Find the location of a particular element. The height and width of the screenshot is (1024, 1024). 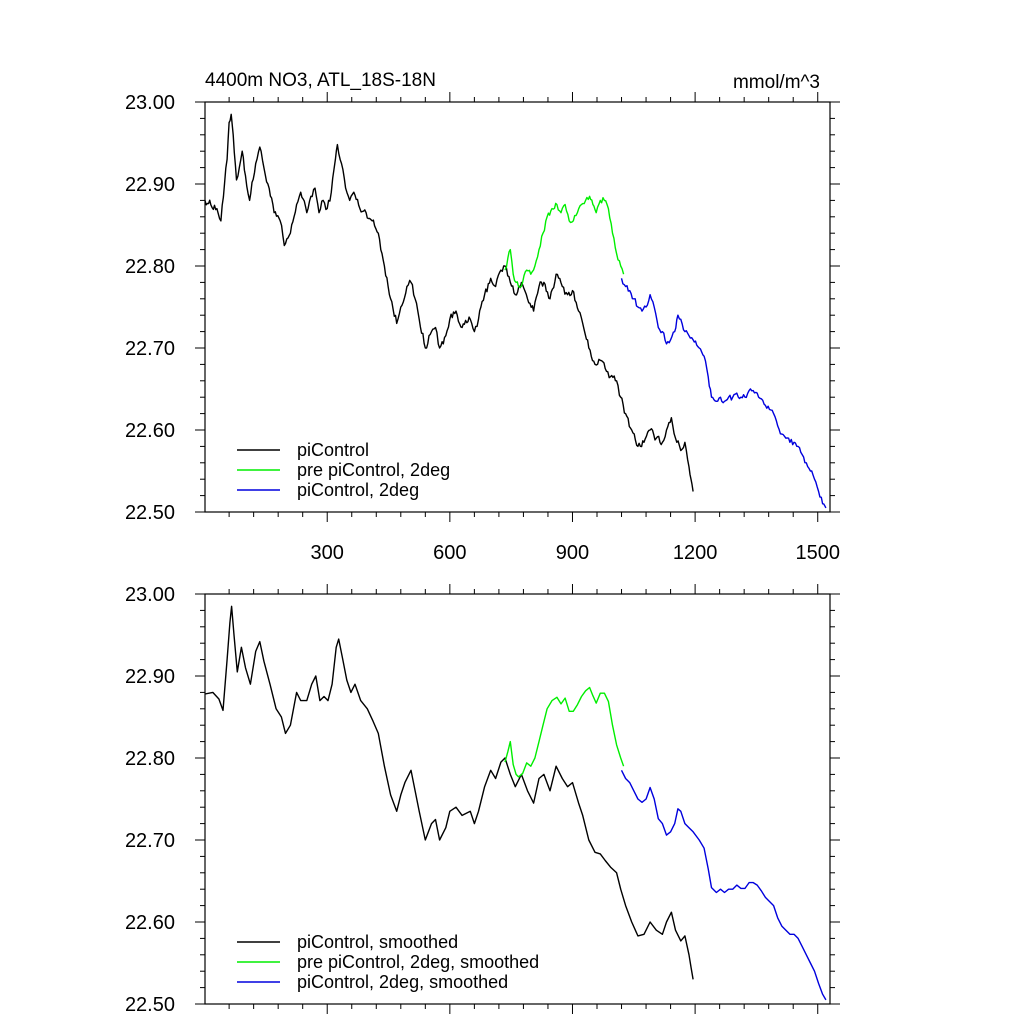

x-tick-label: 1200 is located at coordinates (695, 553).